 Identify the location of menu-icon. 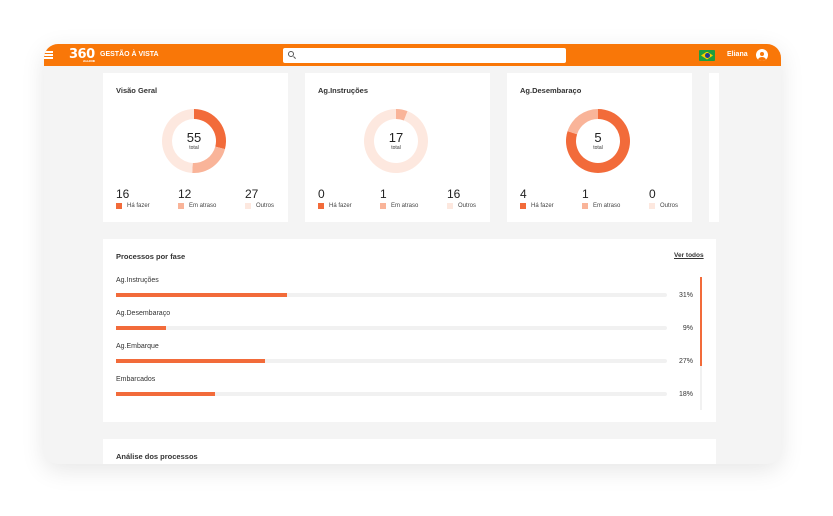
(48, 55).